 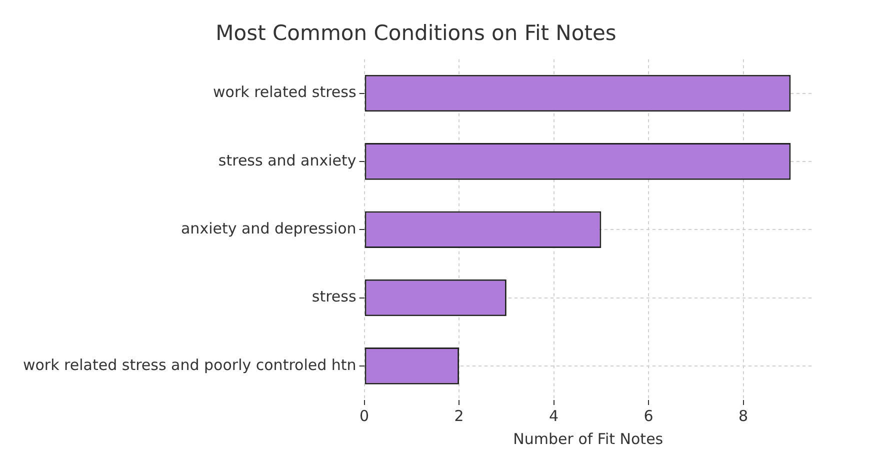 What do you see at coordinates (189, 365) in the screenshot?
I see `y-tick-label: work related stress and poorly controled htn` at bounding box center [189, 365].